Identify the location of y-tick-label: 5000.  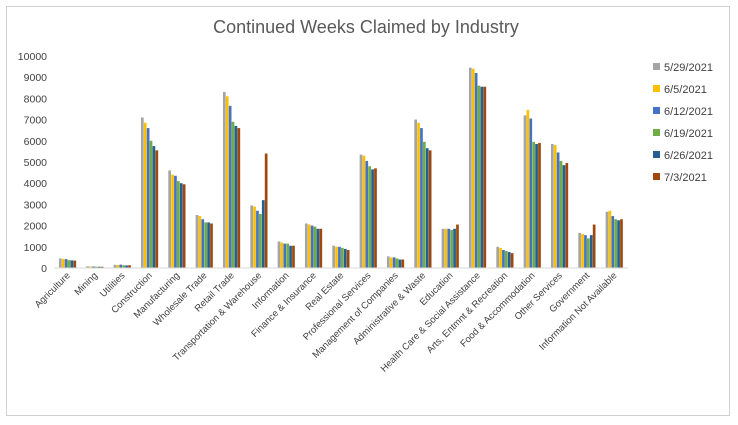
(36, 163).